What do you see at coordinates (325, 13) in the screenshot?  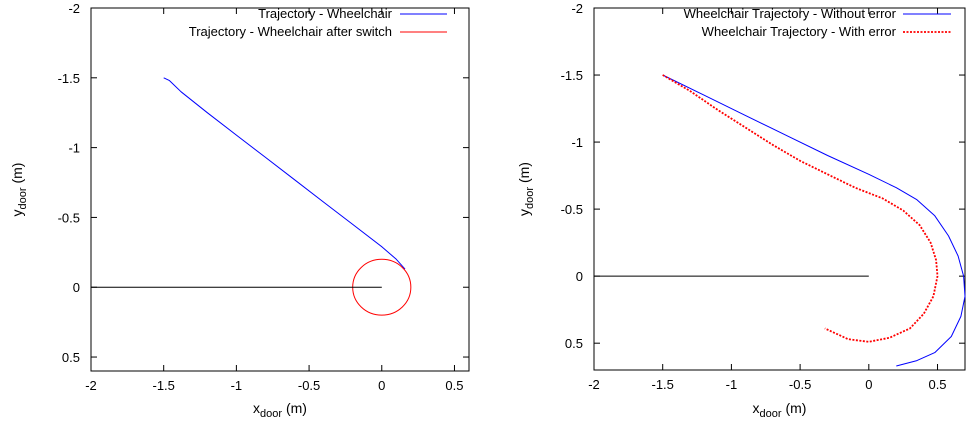 I see `legend-label: Trajectory - Wheelchair` at bounding box center [325, 13].